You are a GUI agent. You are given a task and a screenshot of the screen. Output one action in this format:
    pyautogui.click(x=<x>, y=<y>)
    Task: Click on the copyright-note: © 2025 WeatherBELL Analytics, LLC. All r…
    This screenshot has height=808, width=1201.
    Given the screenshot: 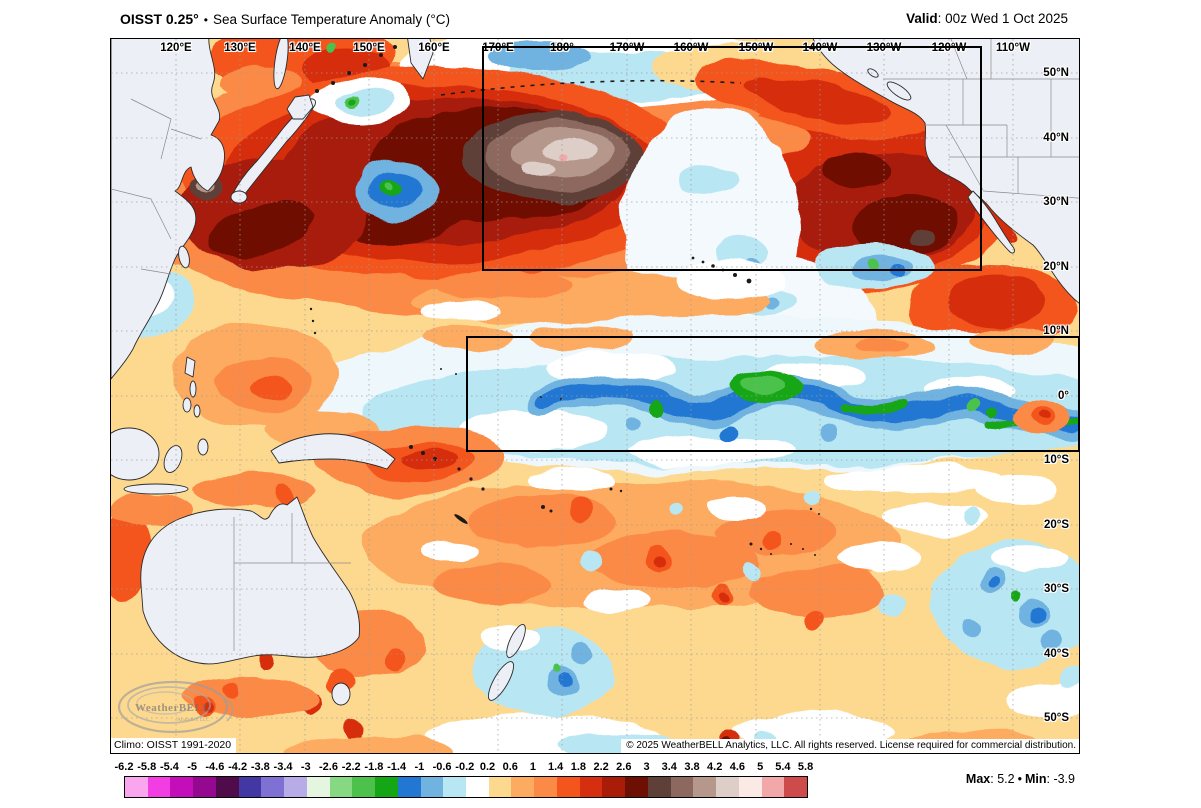 What is the action you would take?
    pyautogui.click(x=850, y=746)
    